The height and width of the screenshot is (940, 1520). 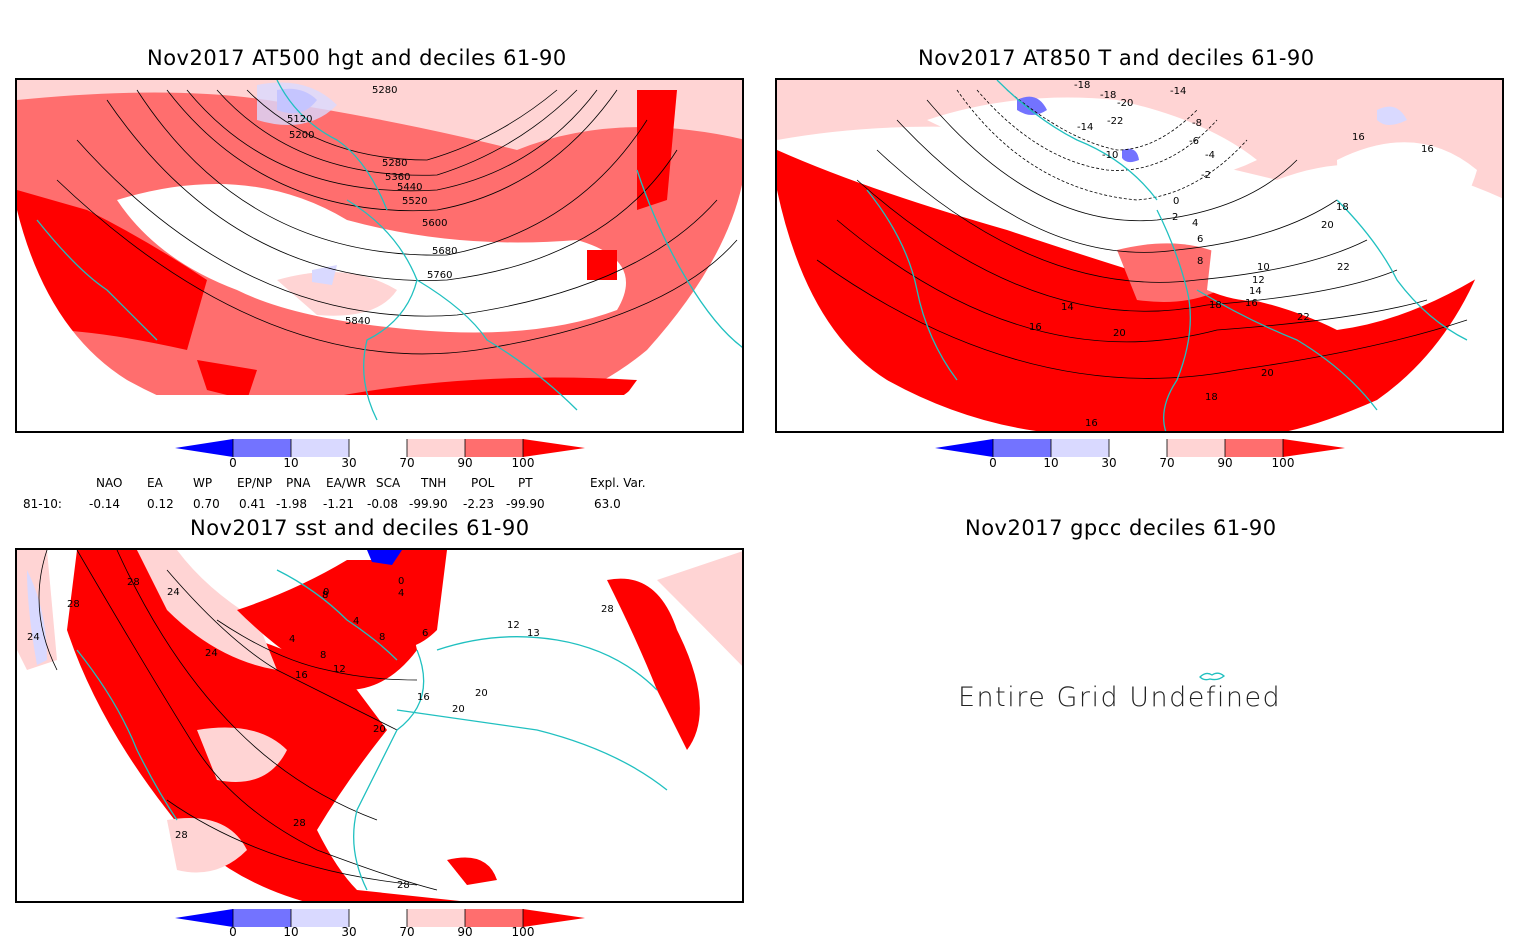 I want to click on contour-label: -2, so click(x=1206, y=175).